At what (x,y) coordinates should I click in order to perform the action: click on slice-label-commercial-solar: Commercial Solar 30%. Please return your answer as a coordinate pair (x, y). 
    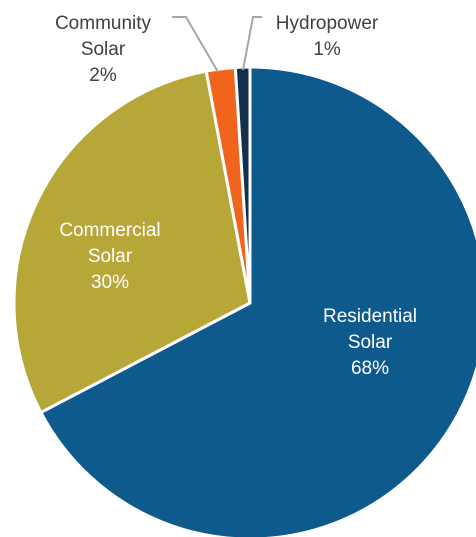
    Looking at the image, I should click on (109, 256).